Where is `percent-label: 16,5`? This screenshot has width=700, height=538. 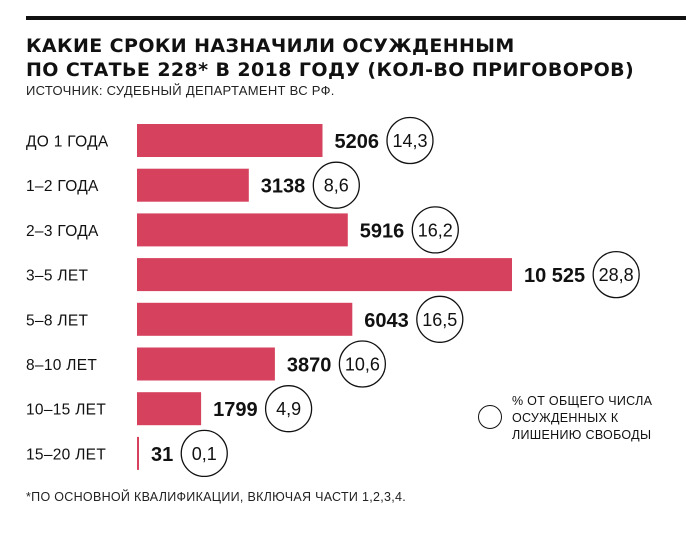 percent-label: 16,5 is located at coordinates (439, 320).